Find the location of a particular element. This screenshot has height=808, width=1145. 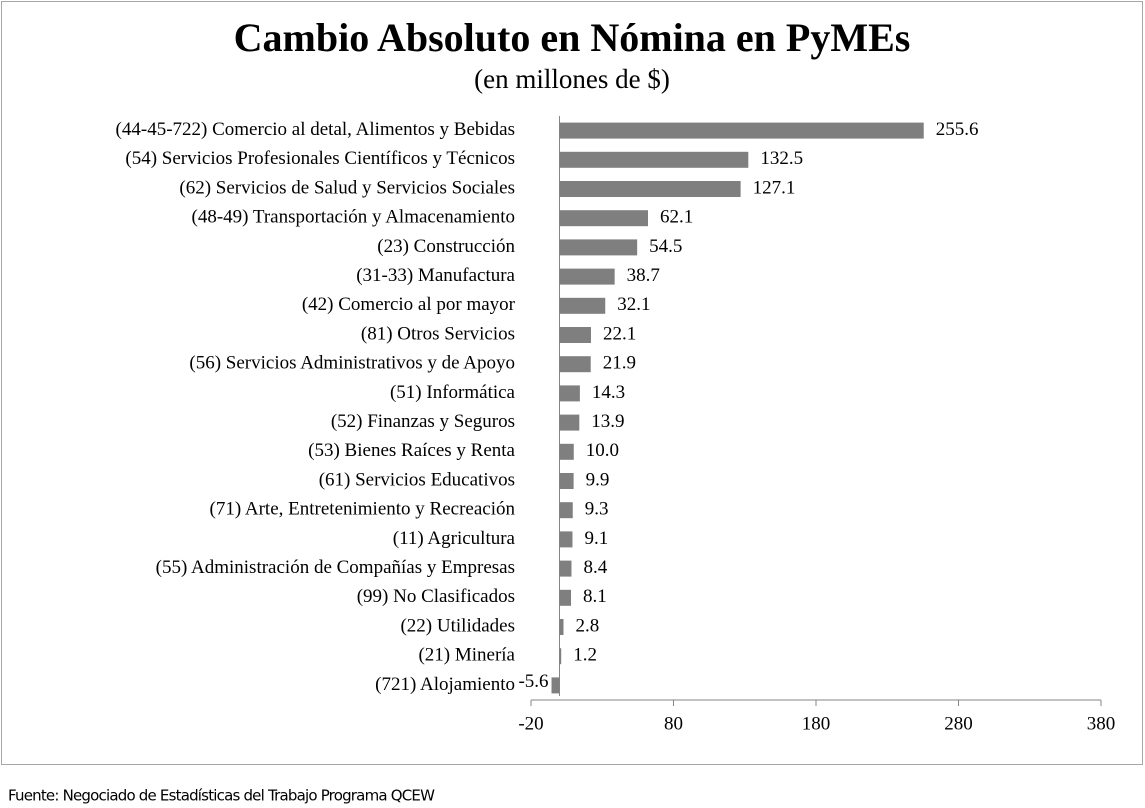

y-tick-label: (53) Bienes Raíces y Renta is located at coordinates (411, 450).